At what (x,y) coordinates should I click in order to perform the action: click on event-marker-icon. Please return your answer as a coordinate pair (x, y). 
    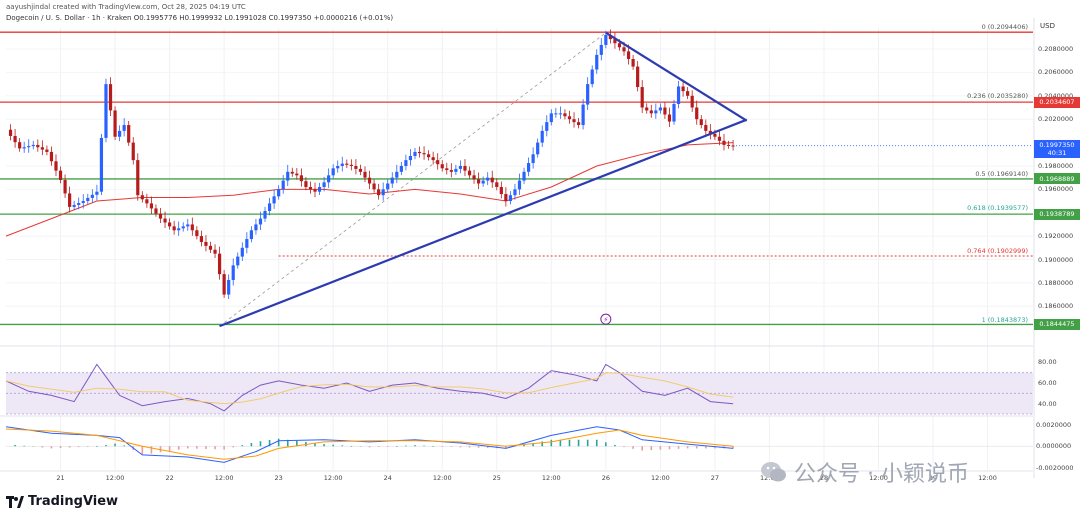
    Looking at the image, I should click on (606, 319).